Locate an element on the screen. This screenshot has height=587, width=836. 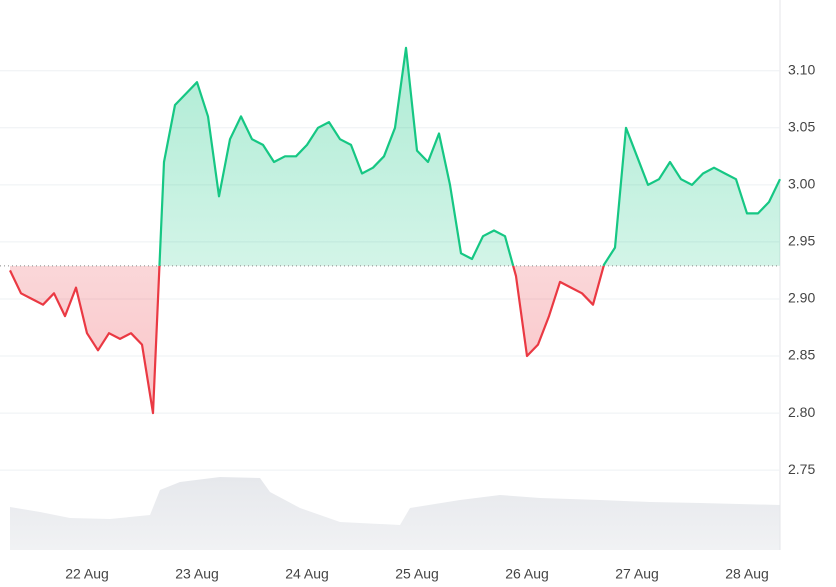
x-tick-label: 27 Aug is located at coordinates (637, 574).